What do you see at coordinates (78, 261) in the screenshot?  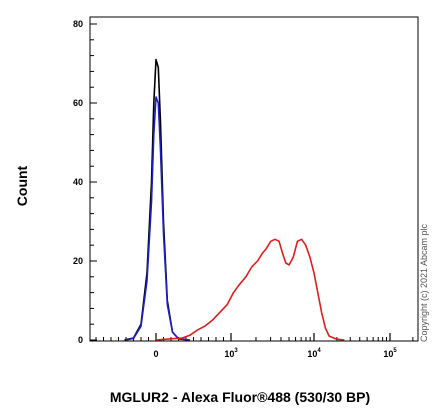 I see `y-tick-label: 20` at bounding box center [78, 261].